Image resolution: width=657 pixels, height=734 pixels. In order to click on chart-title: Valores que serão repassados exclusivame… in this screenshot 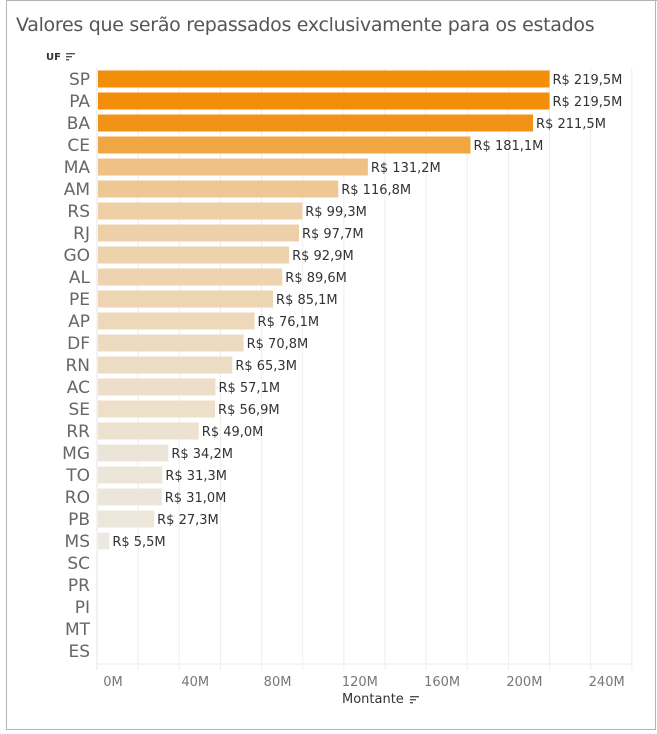, I will do `click(305, 25)`.